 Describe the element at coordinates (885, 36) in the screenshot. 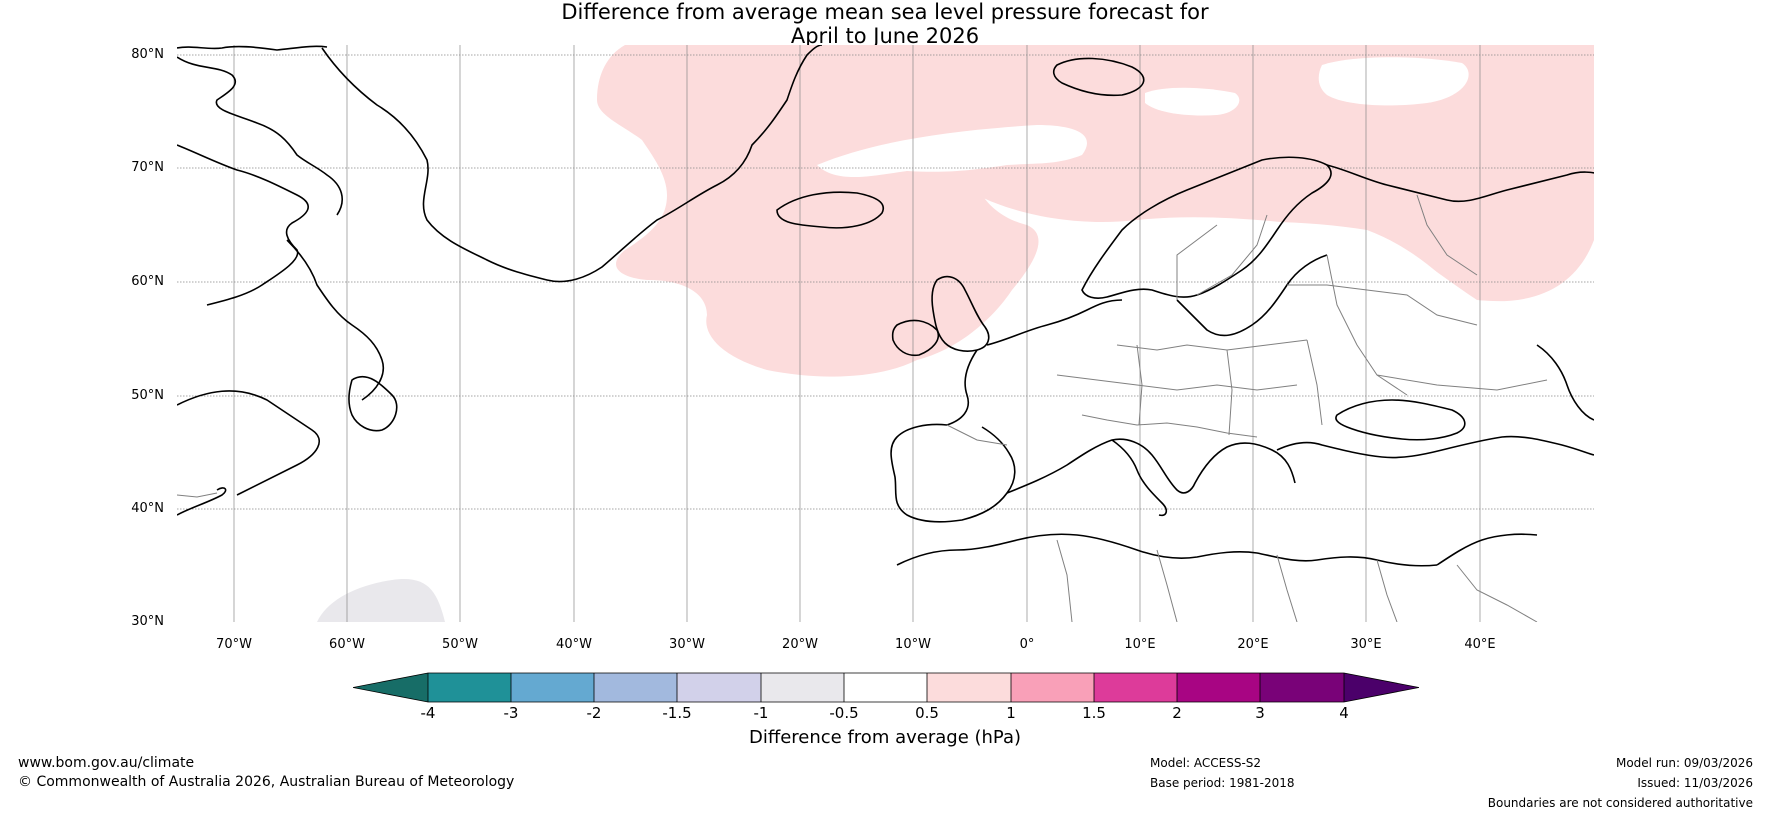

I see `title-line-2: April to June 2026` at that location.